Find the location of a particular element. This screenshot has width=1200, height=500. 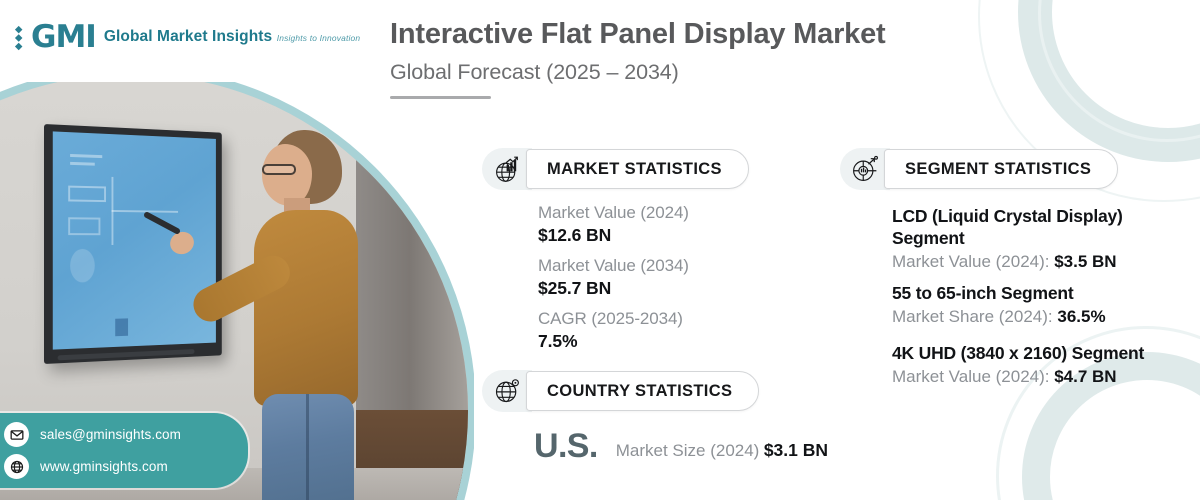

stat-key: Market Value (2024) is located at coordinates (613, 212).